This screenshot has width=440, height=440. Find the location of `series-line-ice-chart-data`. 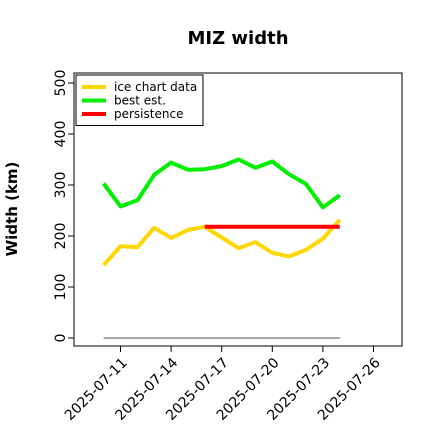

series-line-ice-chart-data is located at coordinates (222, 242).